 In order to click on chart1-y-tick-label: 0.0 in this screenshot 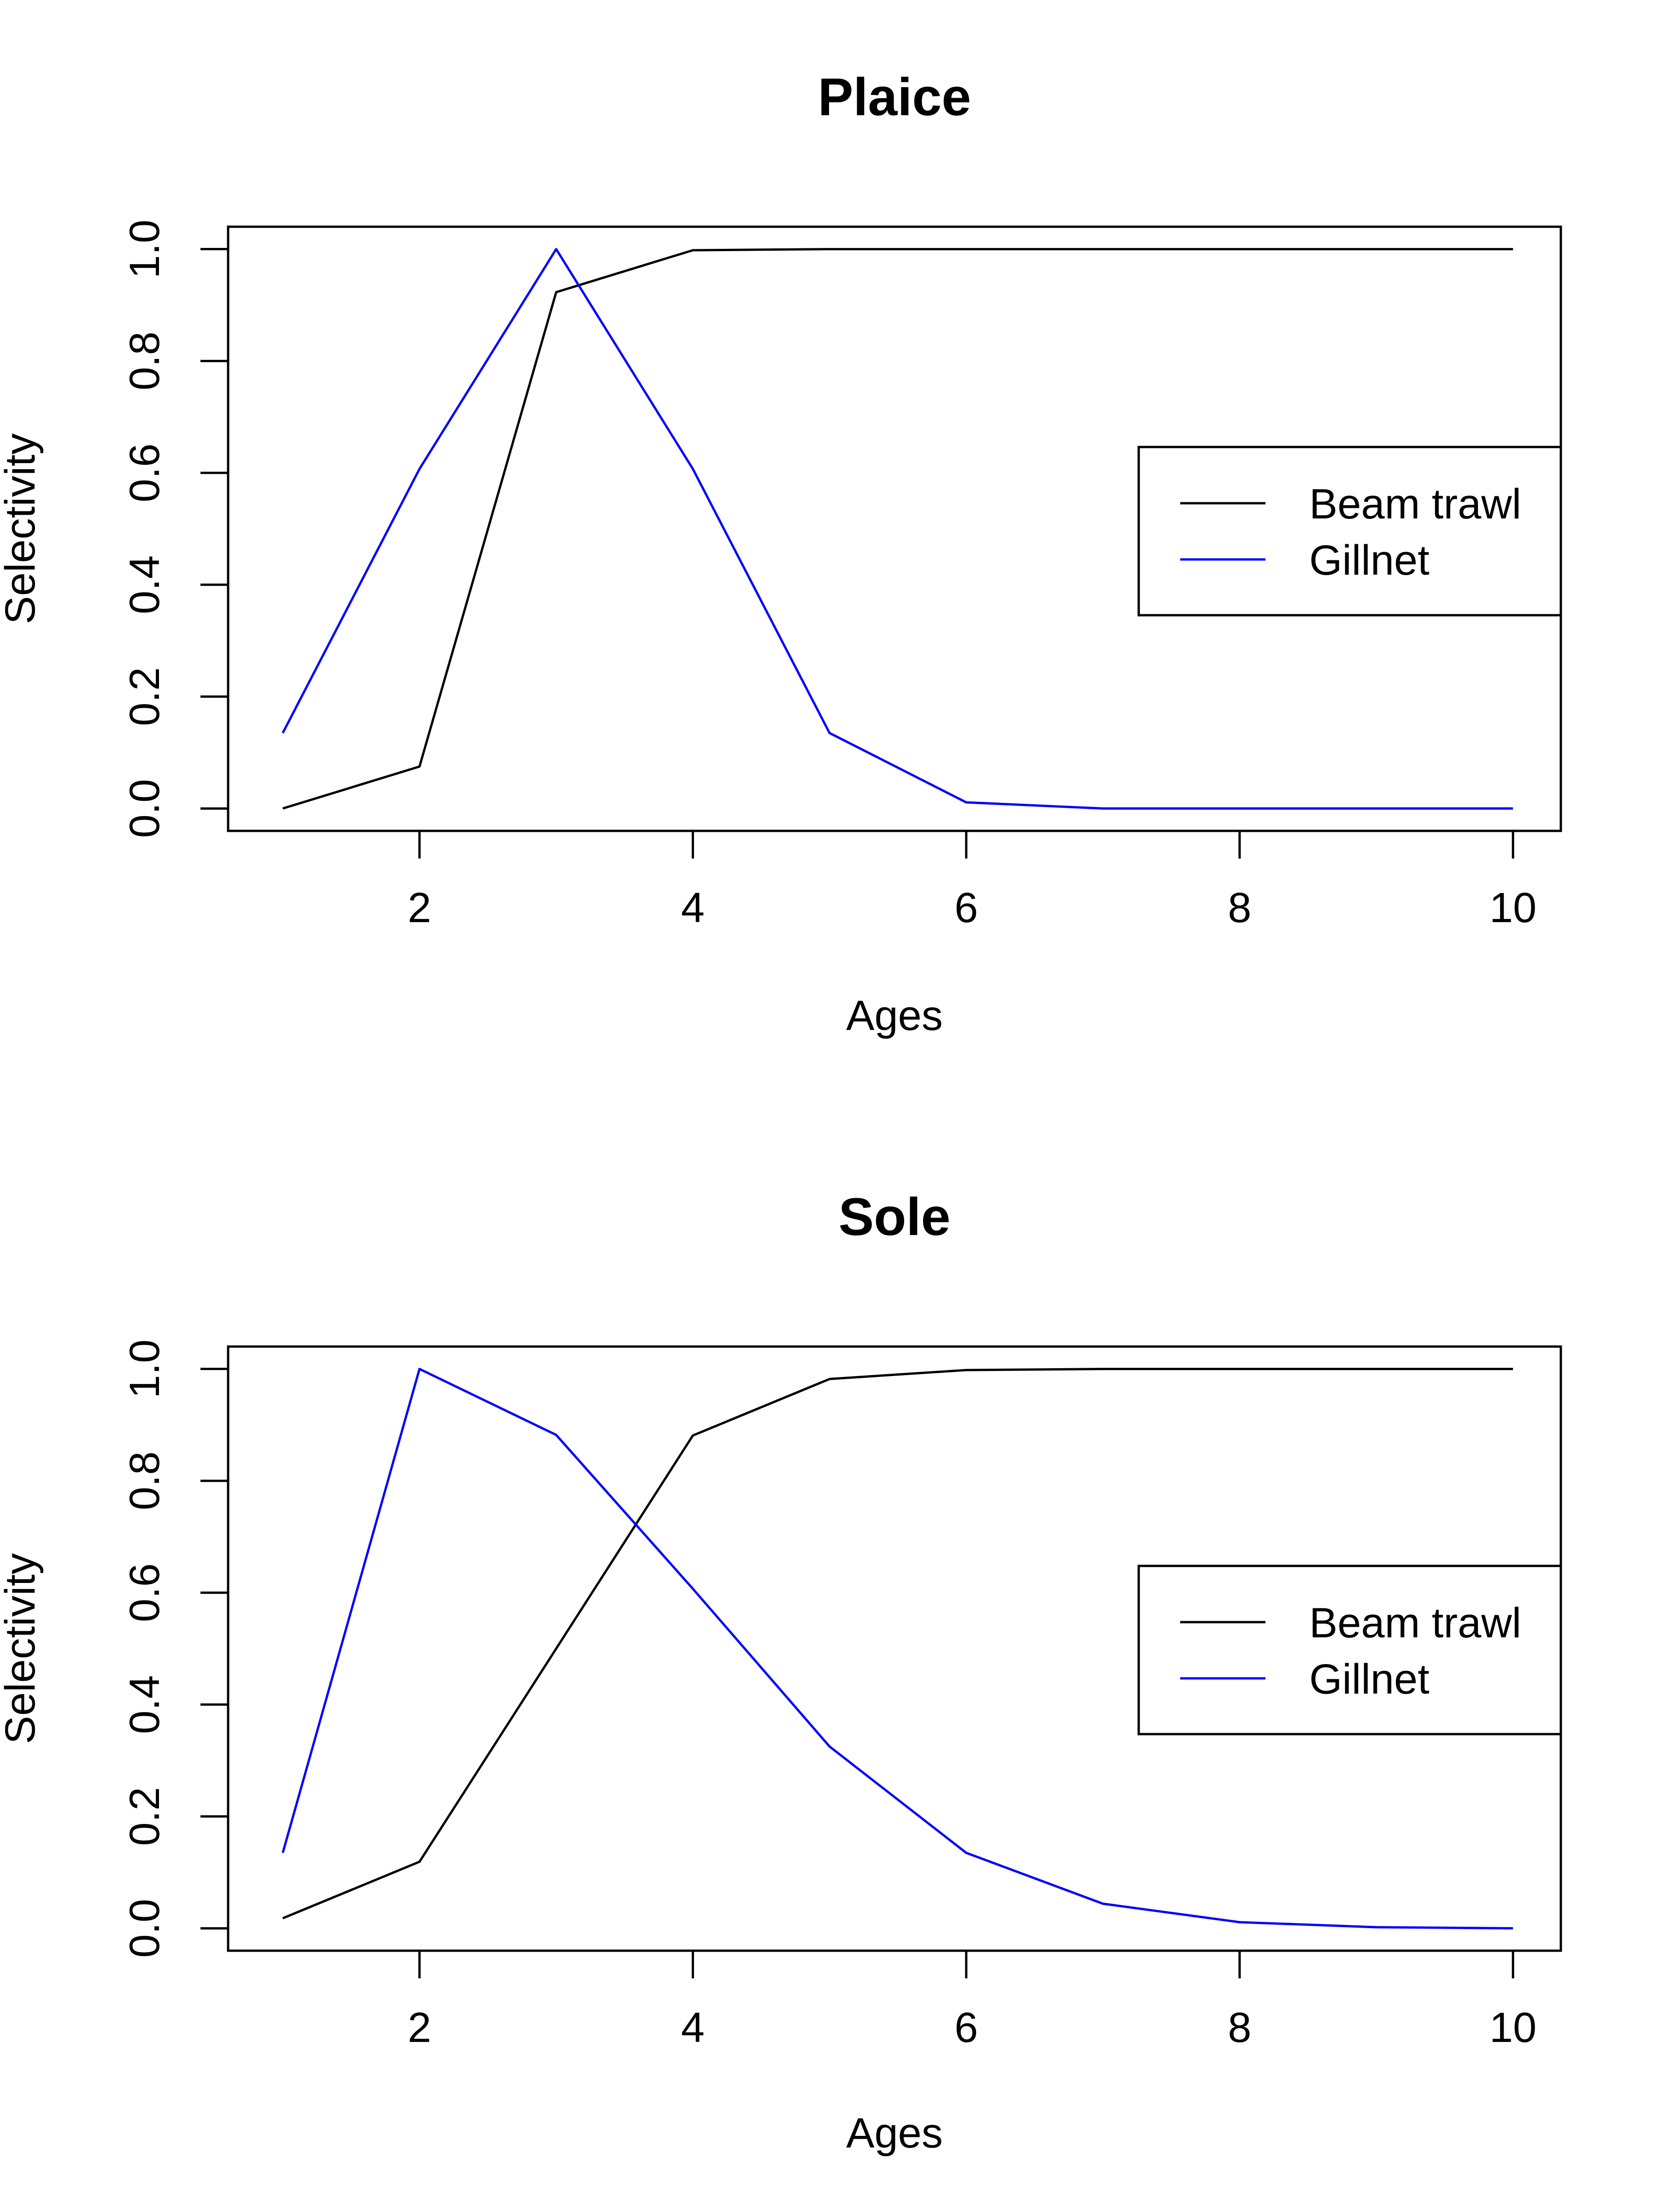, I will do `click(144, 808)`.